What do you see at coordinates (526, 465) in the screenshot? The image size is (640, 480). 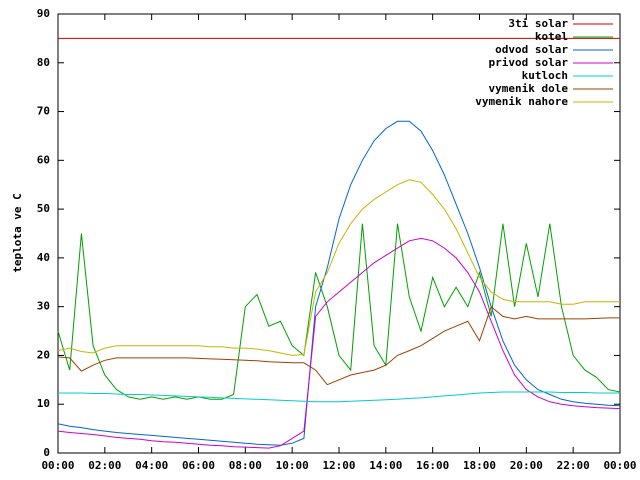 I see `x-tick-label: 20:00` at bounding box center [526, 465].